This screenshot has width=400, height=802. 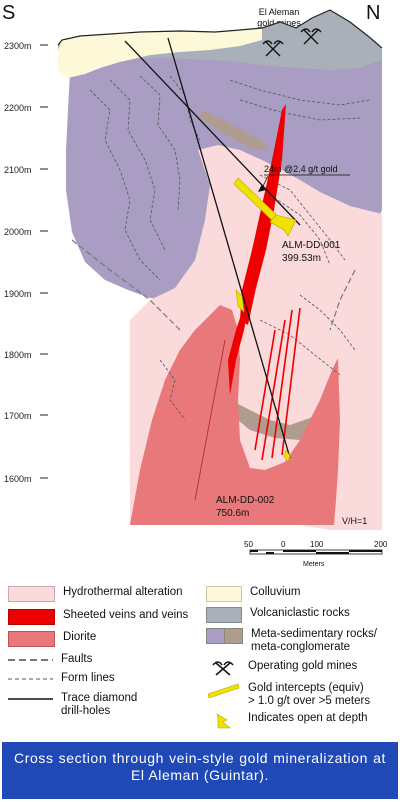 I want to click on hydrothermal-swatch, so click(x=31, y=594).